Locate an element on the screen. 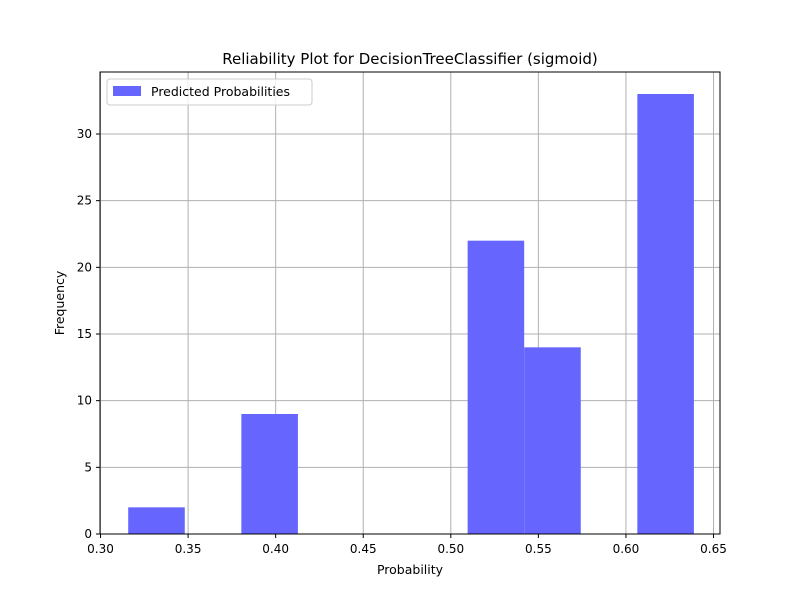 The height and width of the screenshot is (600, 800). x-tick-label: 0.55 is located at coordinates (538, 549).